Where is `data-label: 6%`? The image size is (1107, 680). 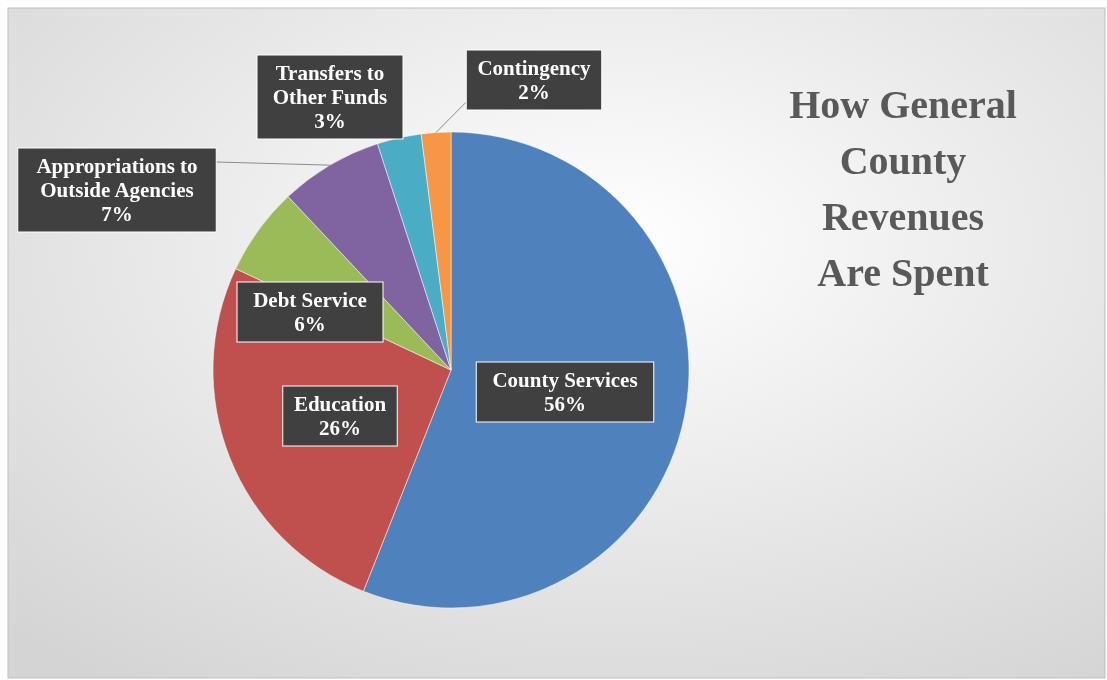 data-label: 6% is located at coordinates (310, 324).